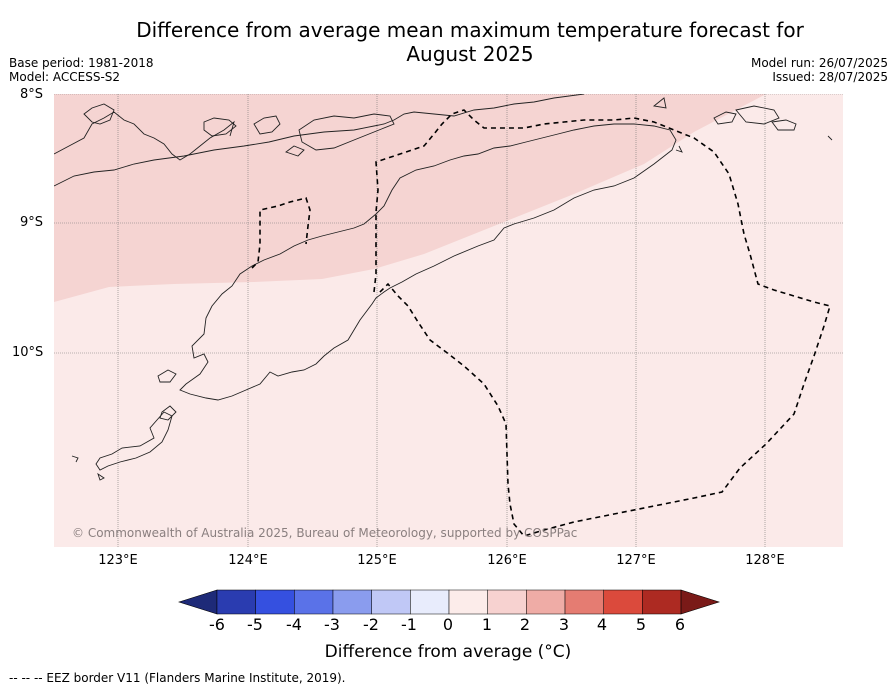 The width and height of the screenshot is (896, 690). I want to click on colorbar-extend-low, so click(198, 602).